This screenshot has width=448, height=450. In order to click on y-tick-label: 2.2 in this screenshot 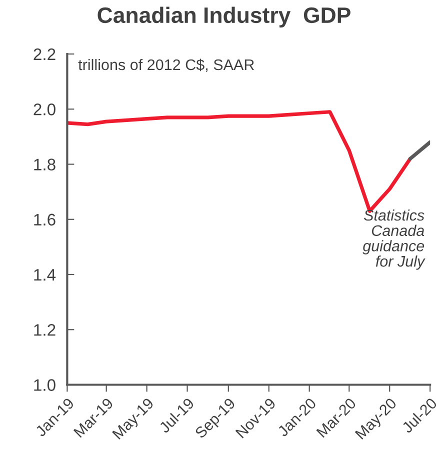, I will do `click(45, 54)`.